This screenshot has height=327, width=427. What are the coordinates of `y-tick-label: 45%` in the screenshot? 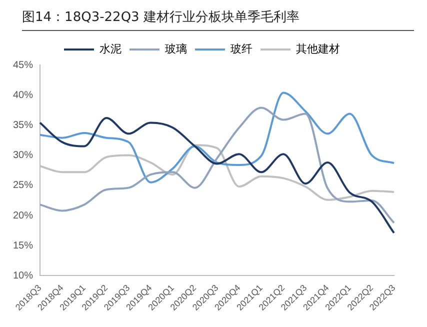 It's located at (23, 65).